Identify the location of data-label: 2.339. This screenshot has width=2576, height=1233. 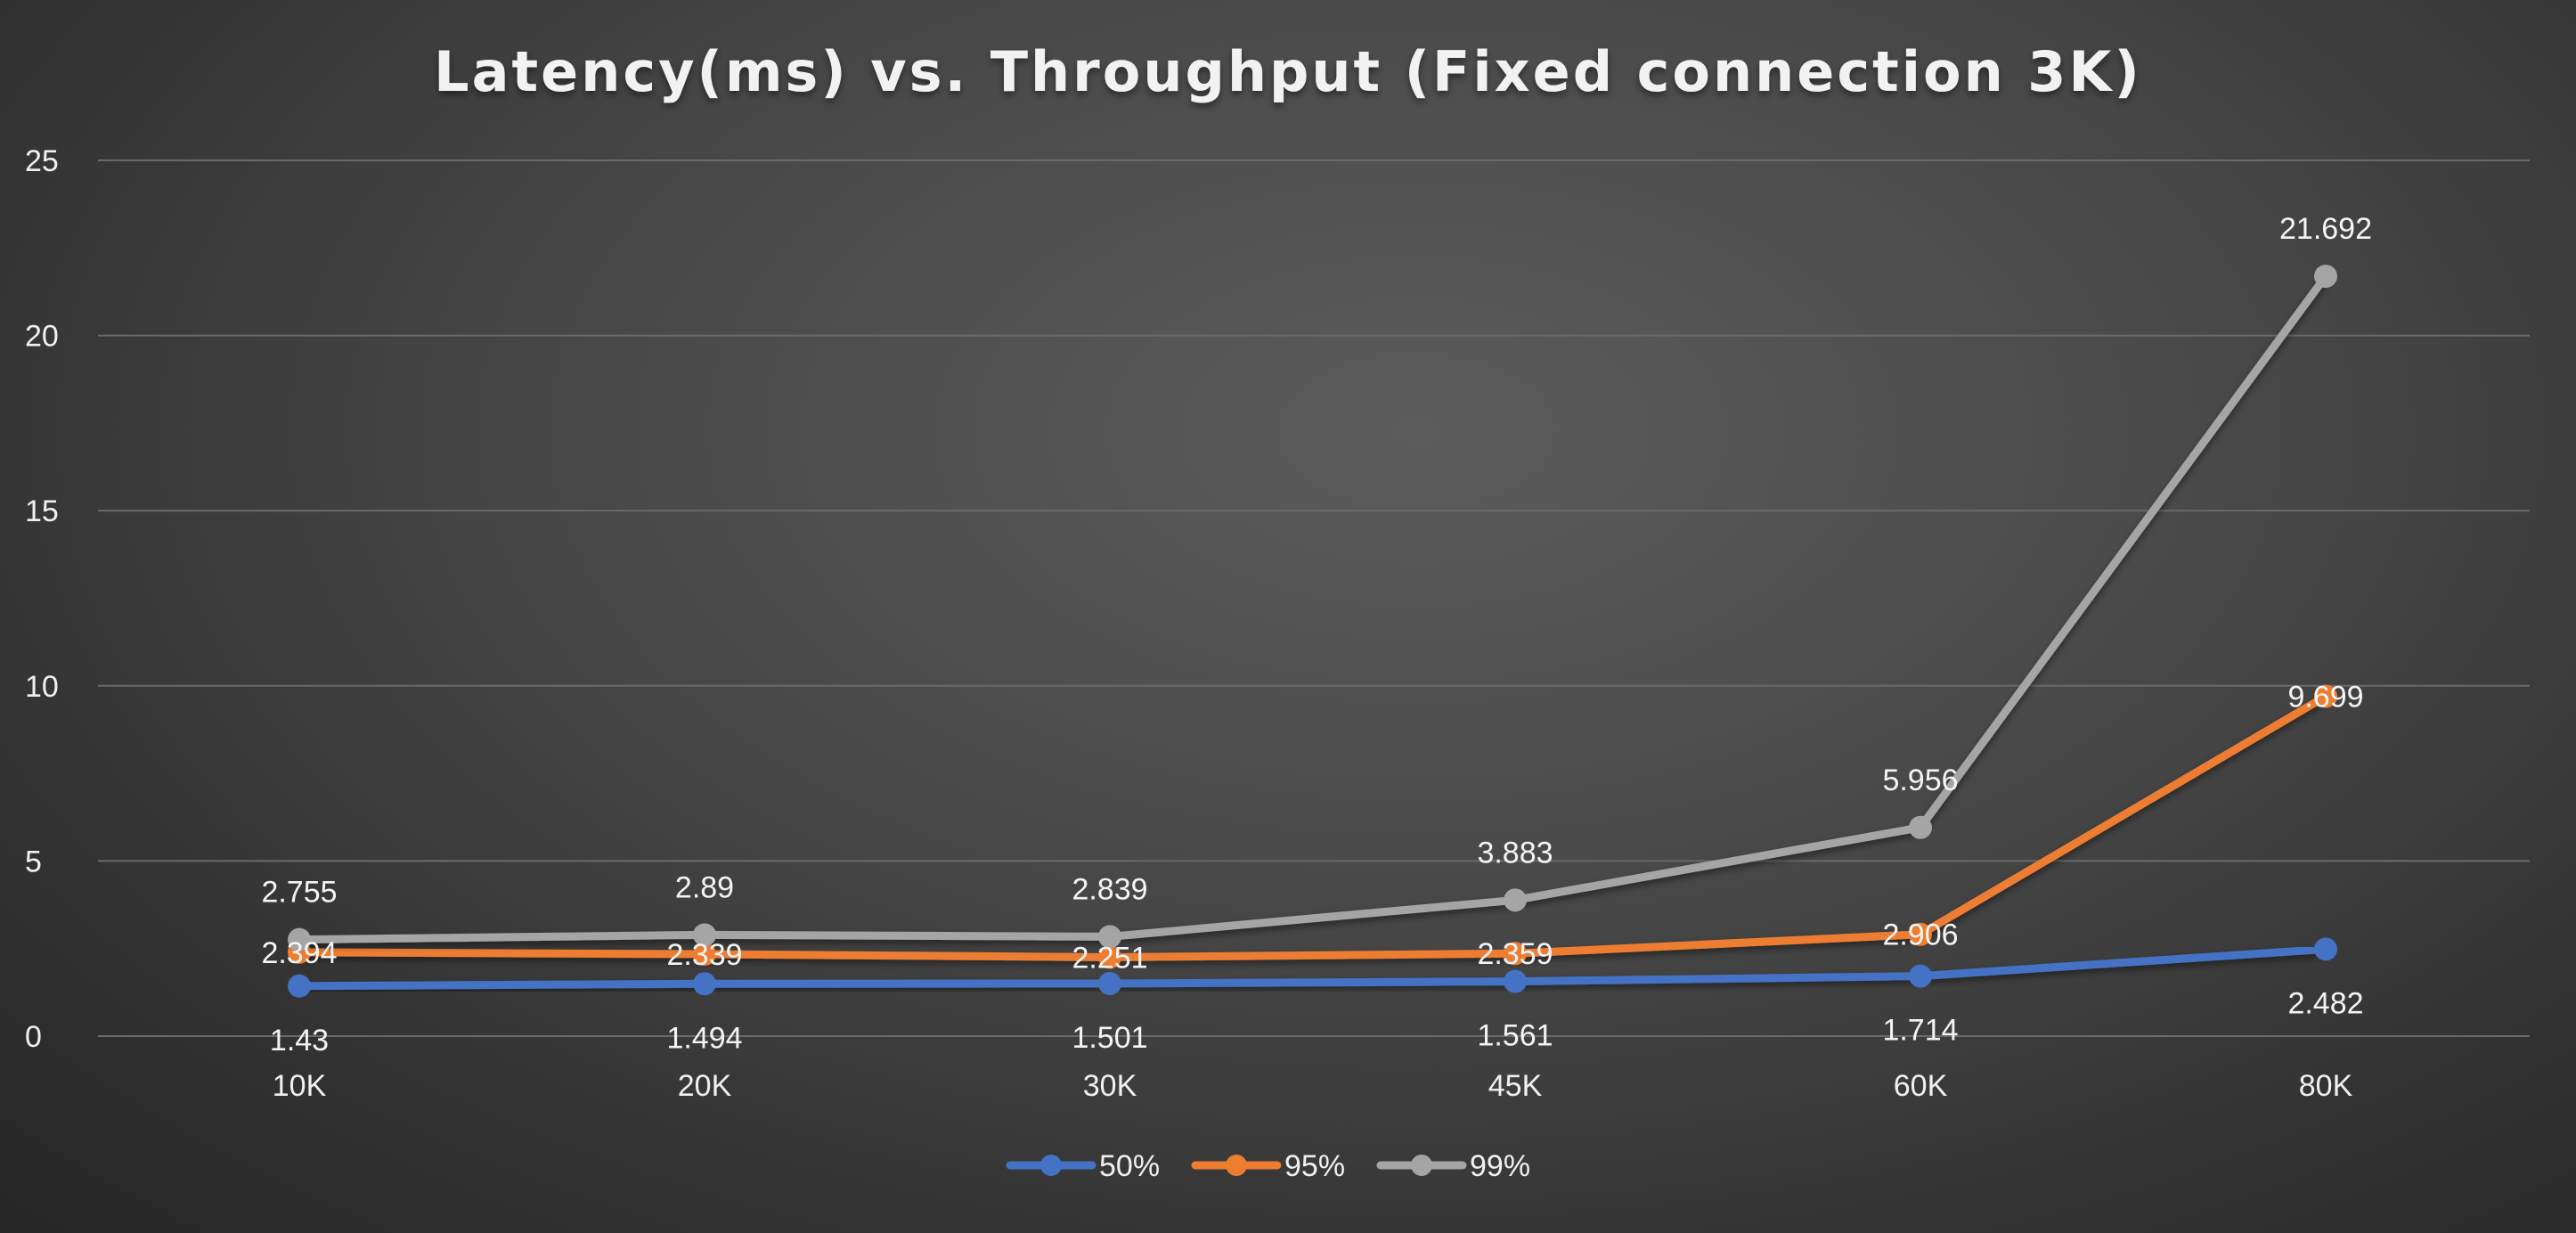
(704, 955).